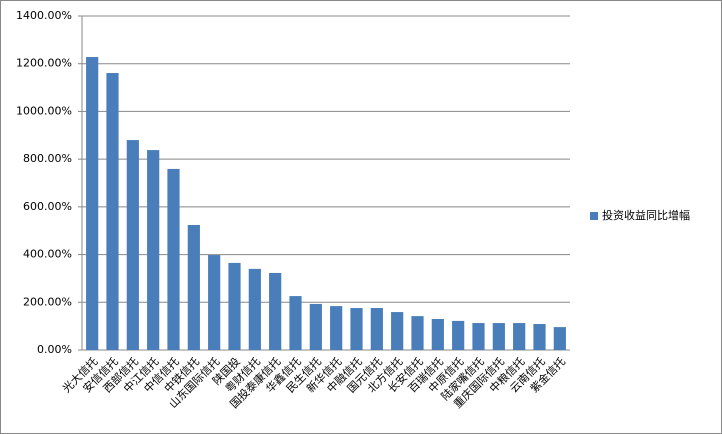 This screenshot has width=722, height=434. What do you see at coordinates (44, 15) in the screenshot?
I see `y-tick-label: 1400.00%` at bounding box center [44, 15].